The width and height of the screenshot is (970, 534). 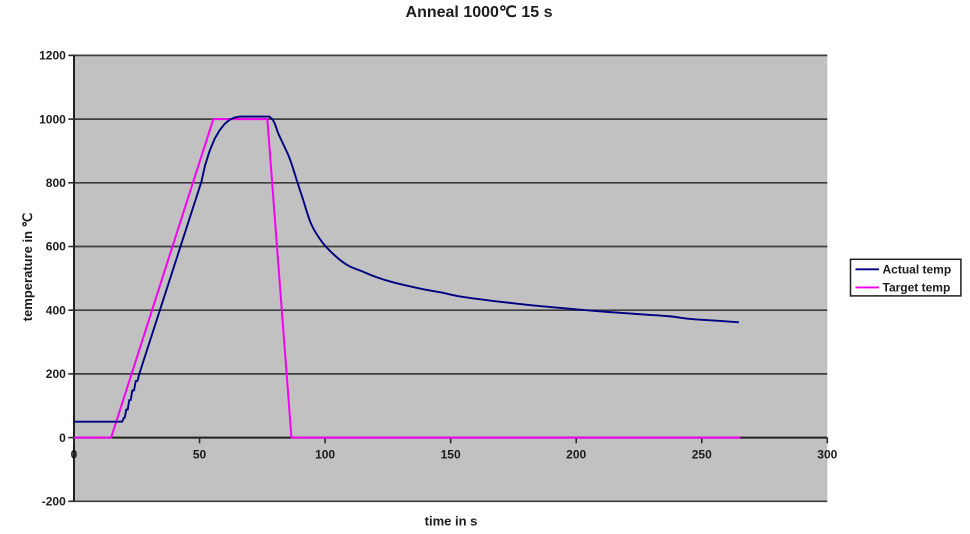 I want to click on svg-text: 400, so click(x=56, y=310).